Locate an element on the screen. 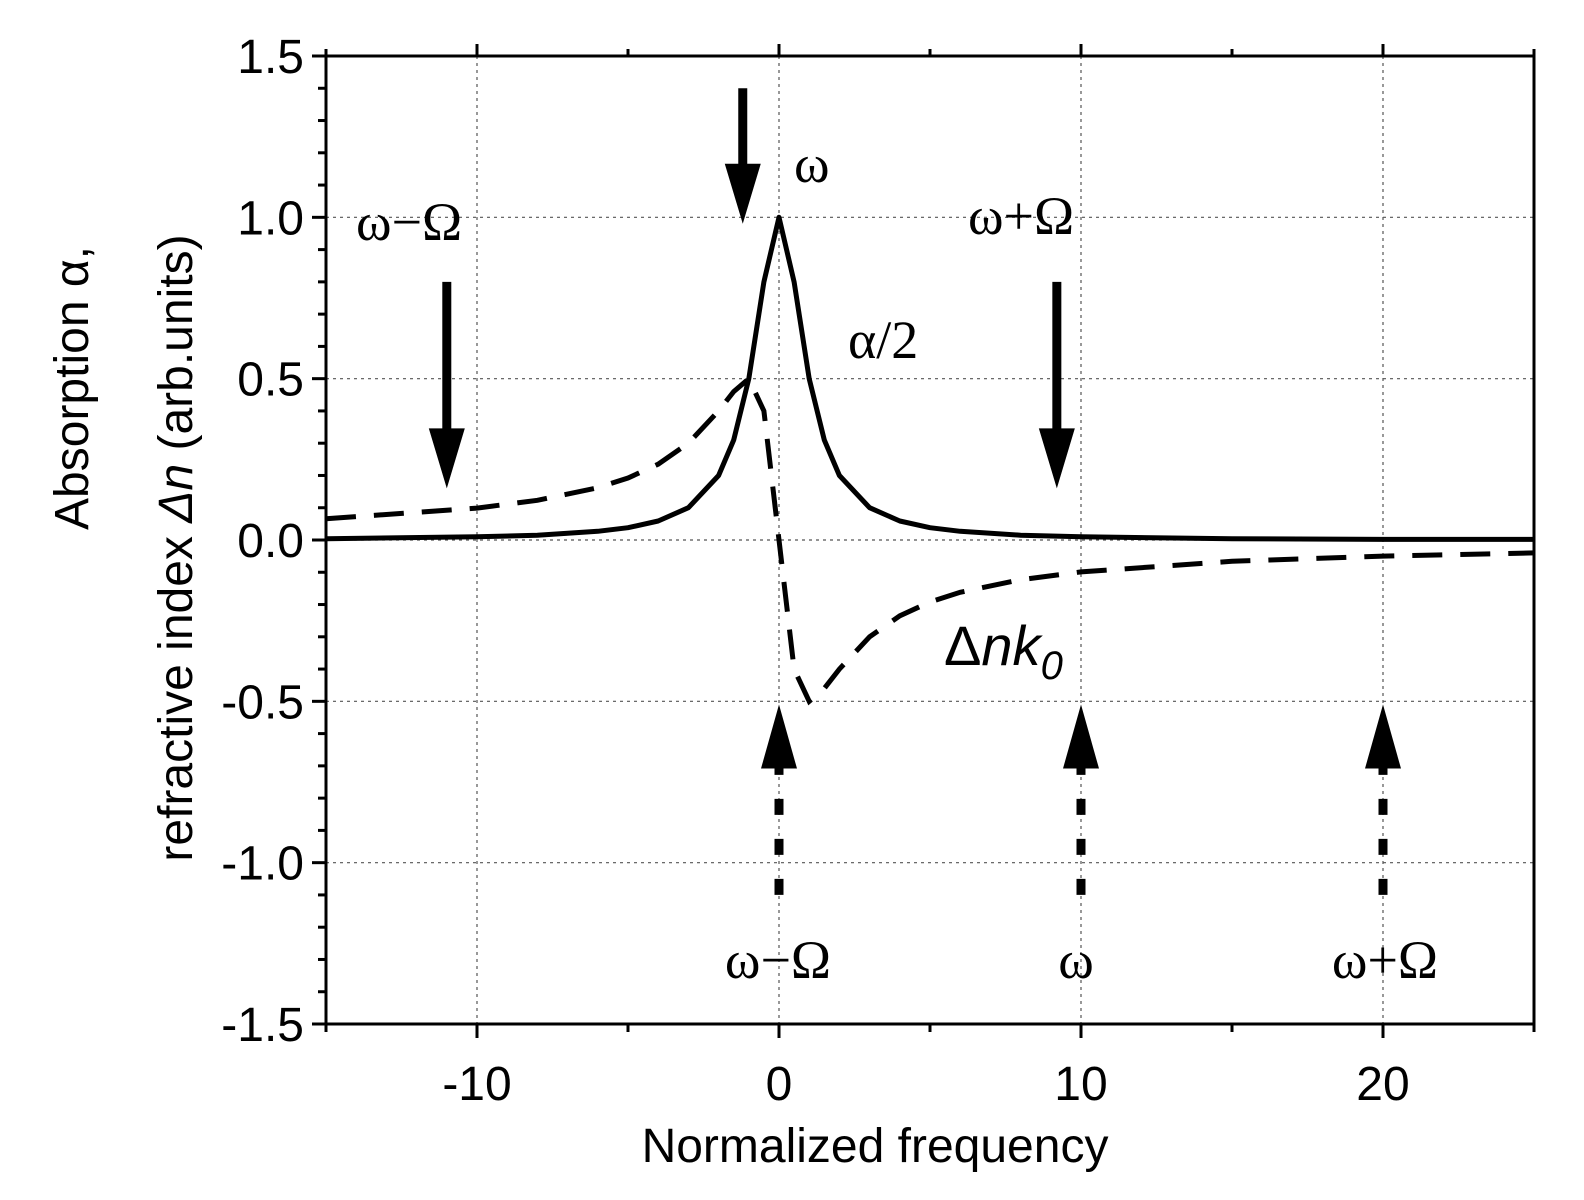 The width and height of the screenshot is (1584, 1200). x-tick-label: 0 is located at coordinates (779, 1084).